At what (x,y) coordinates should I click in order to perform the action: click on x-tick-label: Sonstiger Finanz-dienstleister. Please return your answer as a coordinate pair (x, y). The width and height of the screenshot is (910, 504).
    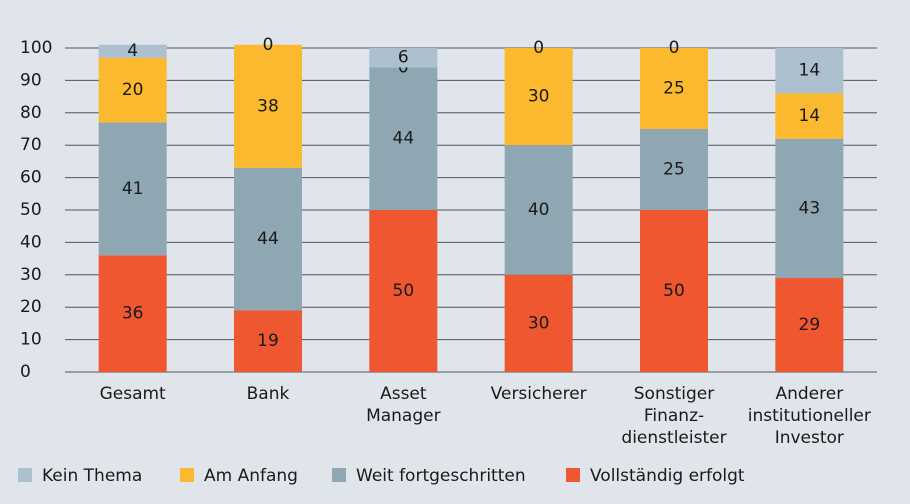
    Looking at the image, I should click on (673, 416).